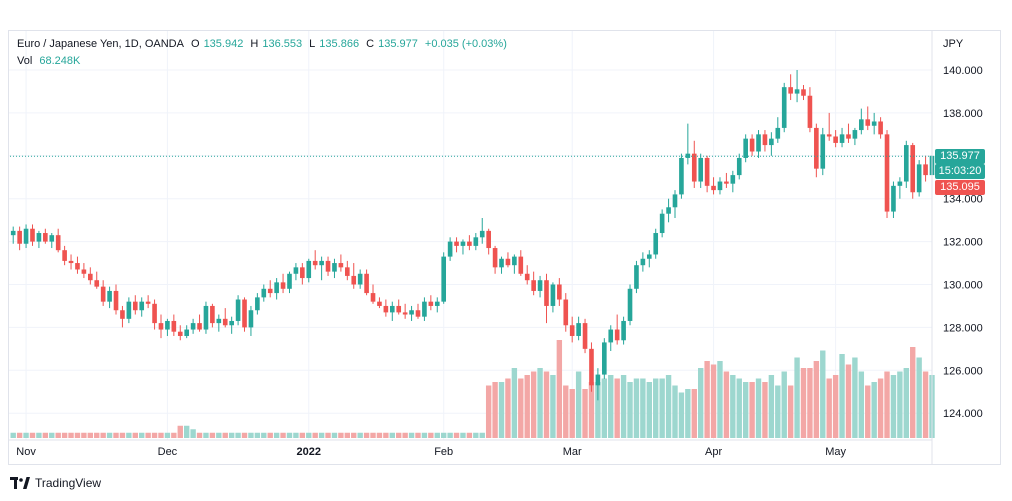 The width and height of the screenshot is (1012, 501). I want to click on price-tick-label: 140.000, so click(963, 71).